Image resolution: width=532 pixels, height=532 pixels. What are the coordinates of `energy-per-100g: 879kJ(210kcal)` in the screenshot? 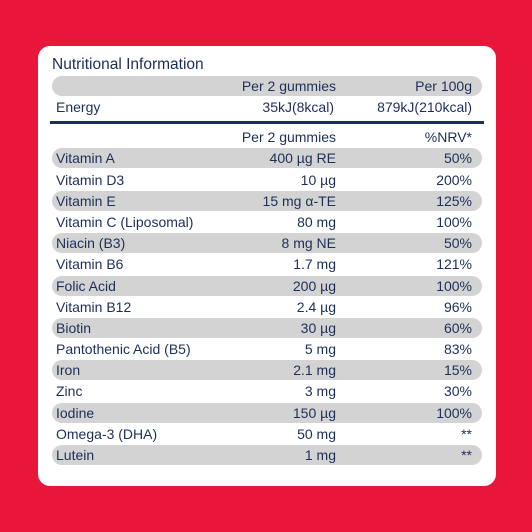 It's located at (424, 107).